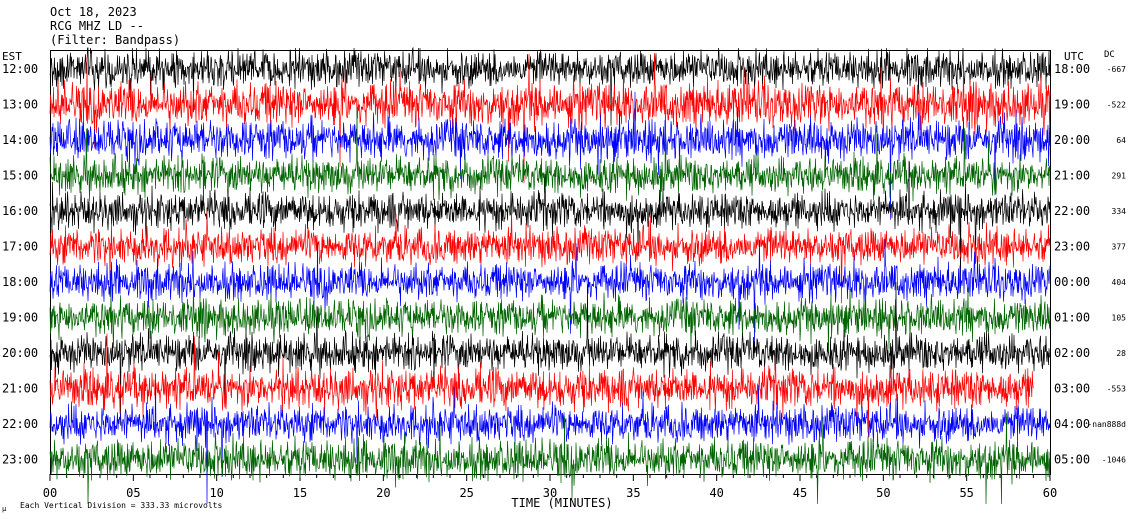  Describe the element at coordinates (1119, 318) in the screenshot. I see `dc-offset-label: 105` at that location.